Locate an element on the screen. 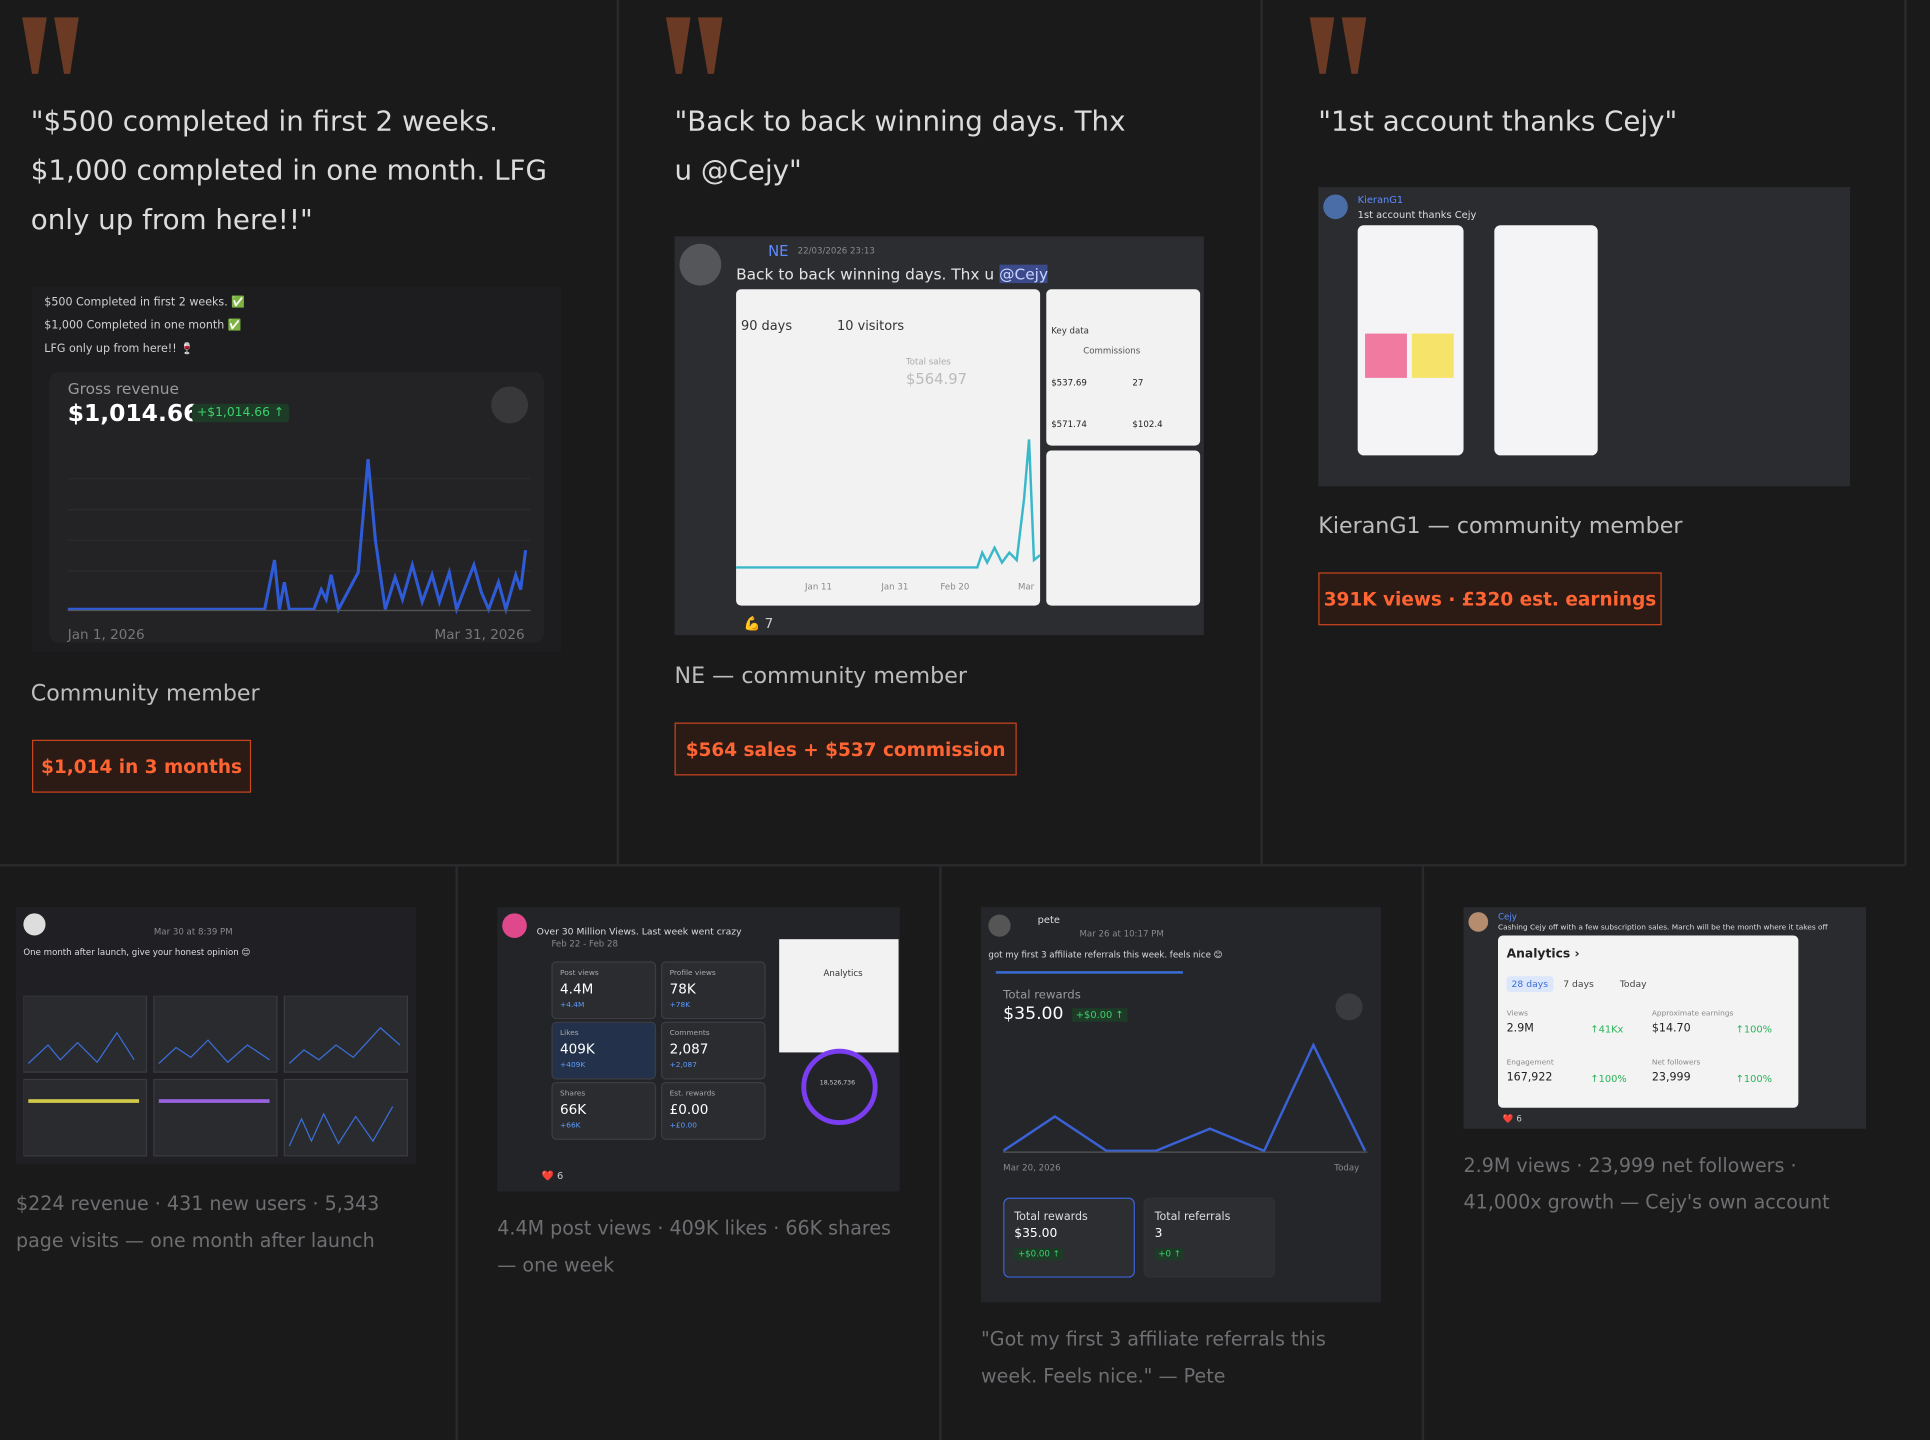  tab: 28 days is located at coordinates (1529, 984).